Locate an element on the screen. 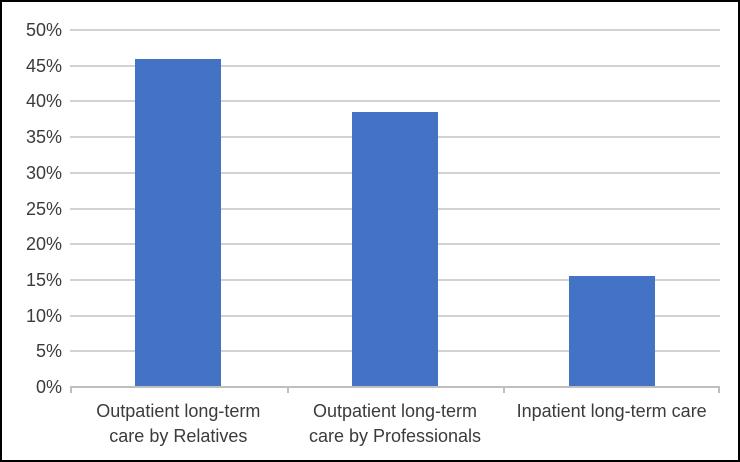 The height and width of the screenshot is (462, 740). x-axis-line is located at coordinates (395, 387).